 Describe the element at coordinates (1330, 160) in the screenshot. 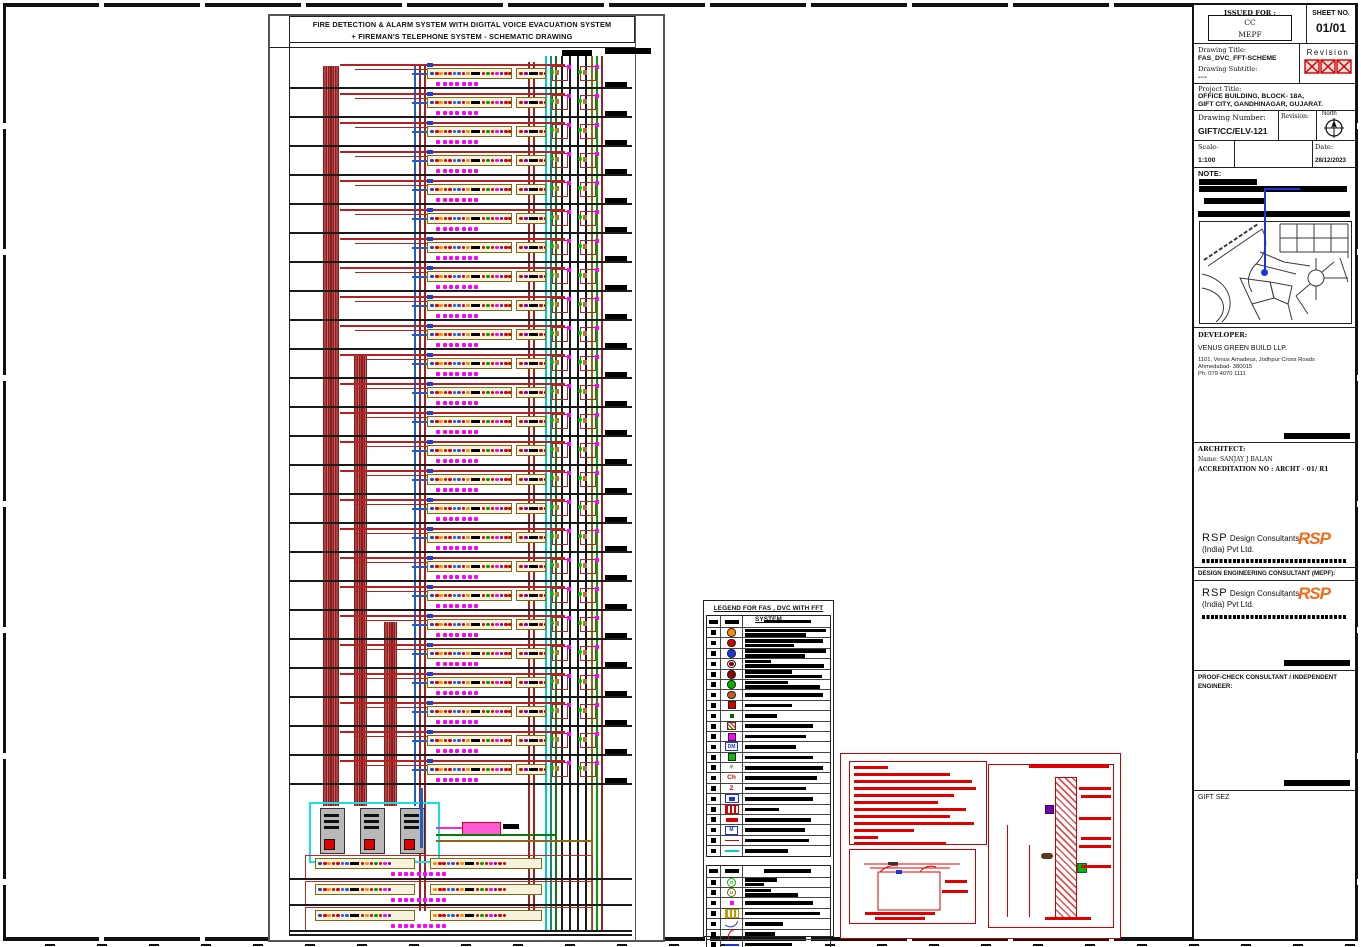

I see `date-value: 28/12/2023` at that location.